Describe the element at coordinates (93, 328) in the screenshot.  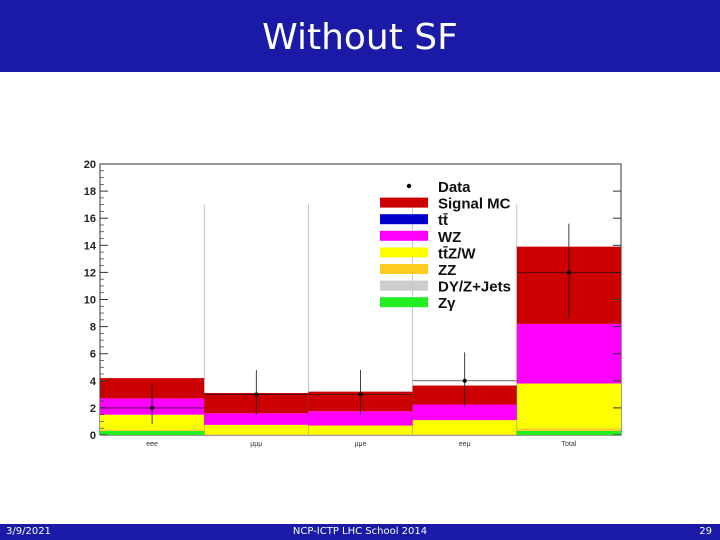
I see `y-tick-label: 8` at that location.